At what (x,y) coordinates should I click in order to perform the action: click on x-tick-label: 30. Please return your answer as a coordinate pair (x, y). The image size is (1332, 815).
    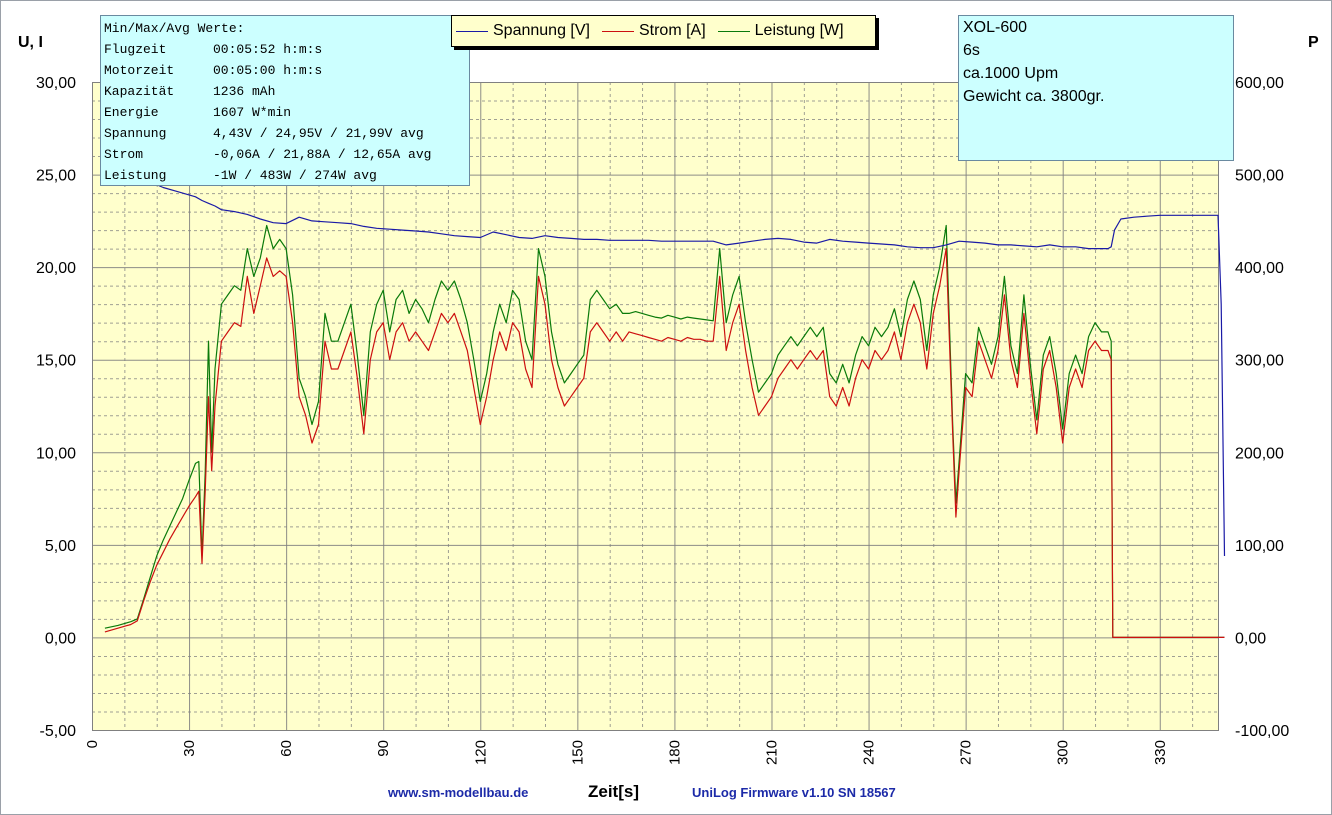
    Looking at the image, I should click on (189, 748).